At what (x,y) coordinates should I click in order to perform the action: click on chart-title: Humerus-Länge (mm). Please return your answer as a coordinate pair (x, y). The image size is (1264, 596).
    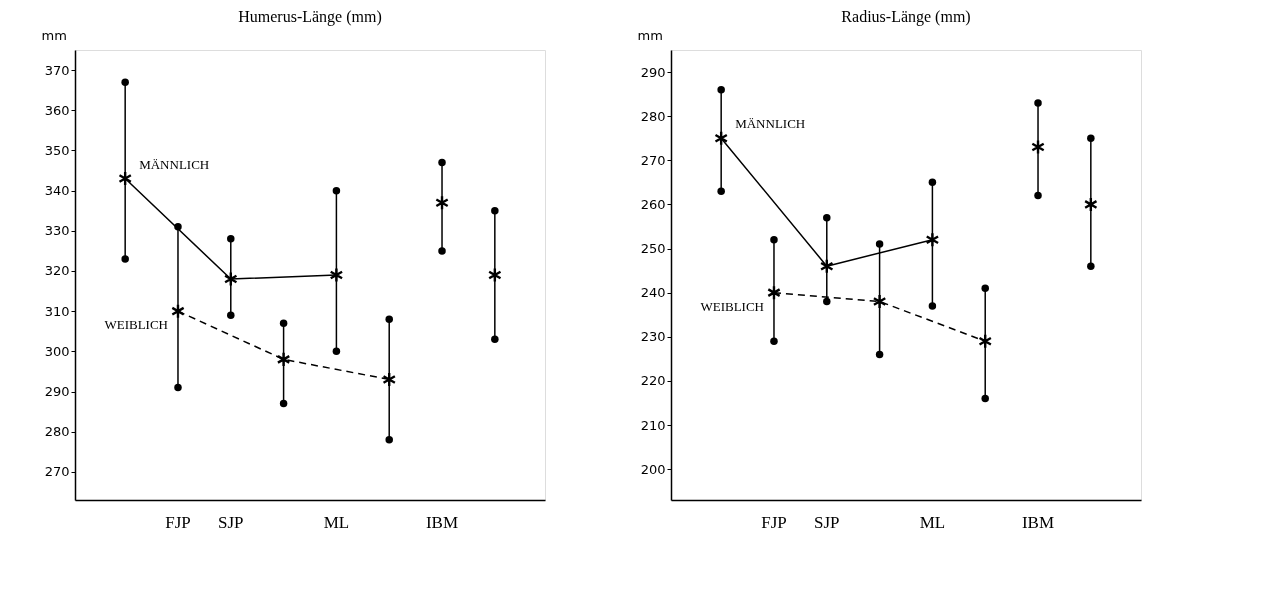
    Looking at the image, I should click on (310, 17).